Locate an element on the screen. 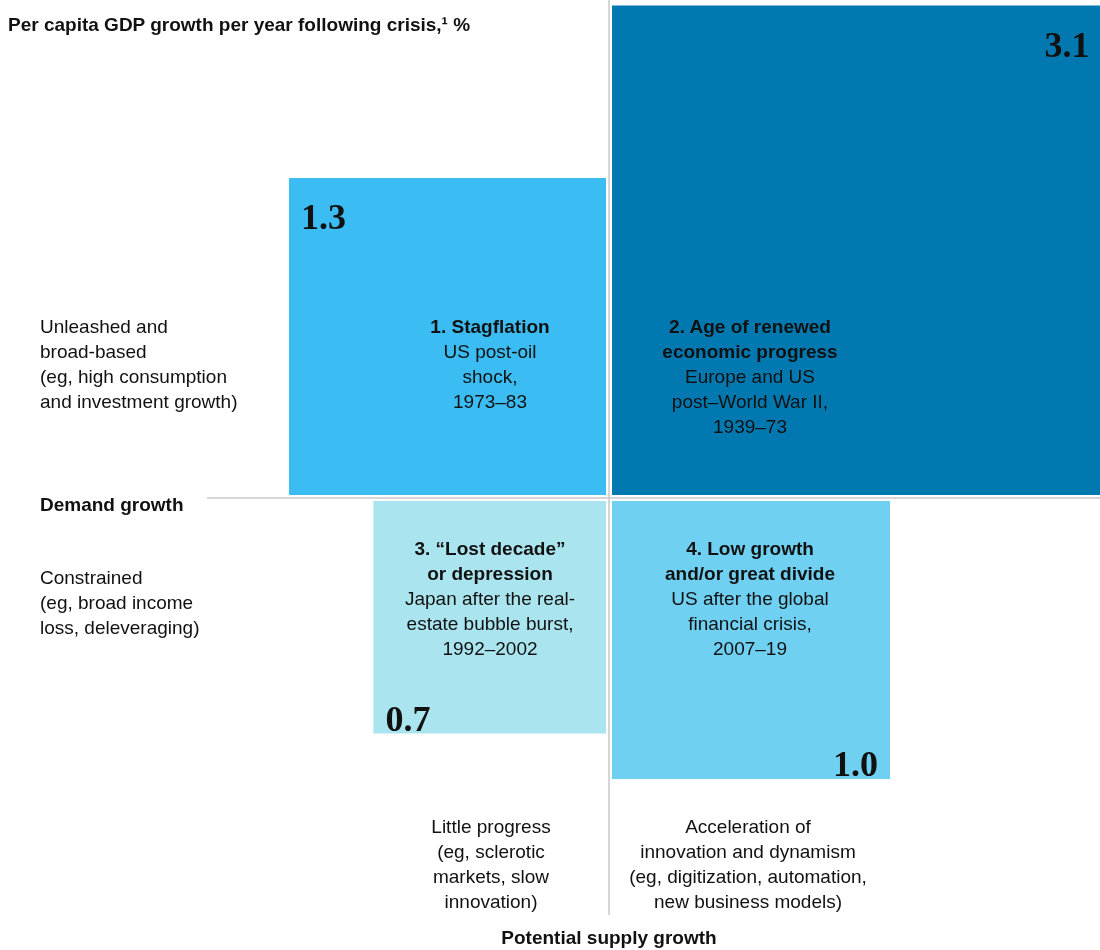 This screenshot has height=950, width=1100. text: Europe and US post–World War II, 1939–73 is located at coordinates (750, 401).